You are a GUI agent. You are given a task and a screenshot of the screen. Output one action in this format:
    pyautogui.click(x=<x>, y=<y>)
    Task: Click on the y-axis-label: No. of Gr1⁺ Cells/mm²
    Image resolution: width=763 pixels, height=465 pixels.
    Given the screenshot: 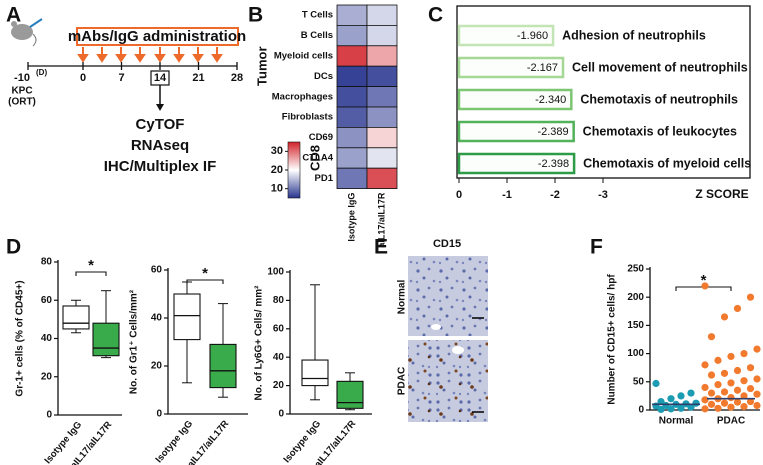 What is the action you would take?
    pyautogui.click(x=134, y=341)
    